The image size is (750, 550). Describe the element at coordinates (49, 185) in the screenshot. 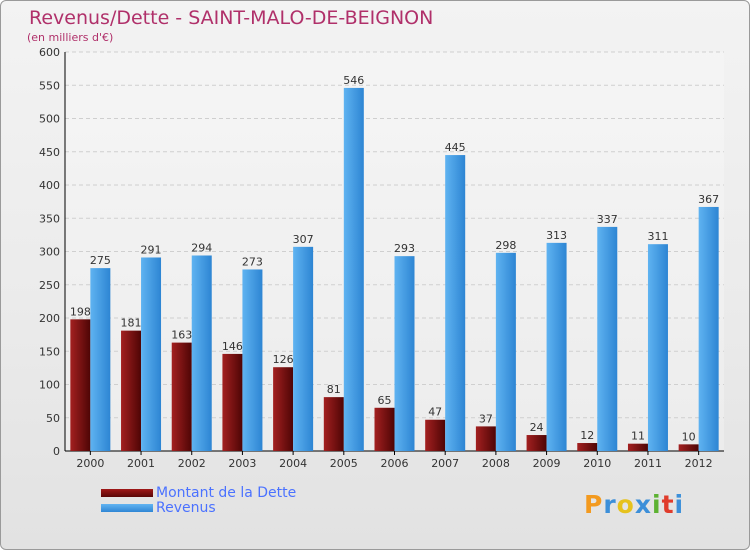

I see `y-tick-label: 400` at that location.